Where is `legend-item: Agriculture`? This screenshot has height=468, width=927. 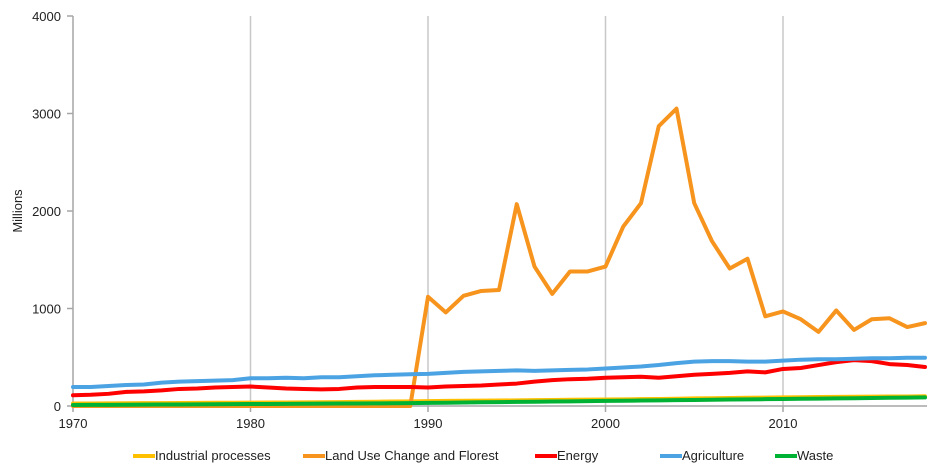 legend-item: Agriculture is located at coordinates (702, 455).